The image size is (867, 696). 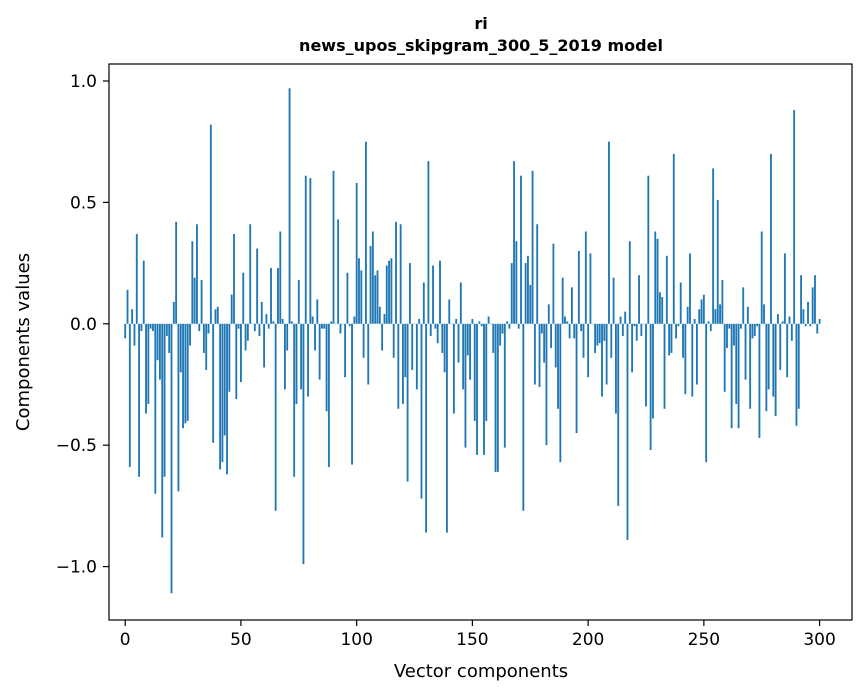 I want to click on x-tick-label: 50, so click(x=241, y=640).